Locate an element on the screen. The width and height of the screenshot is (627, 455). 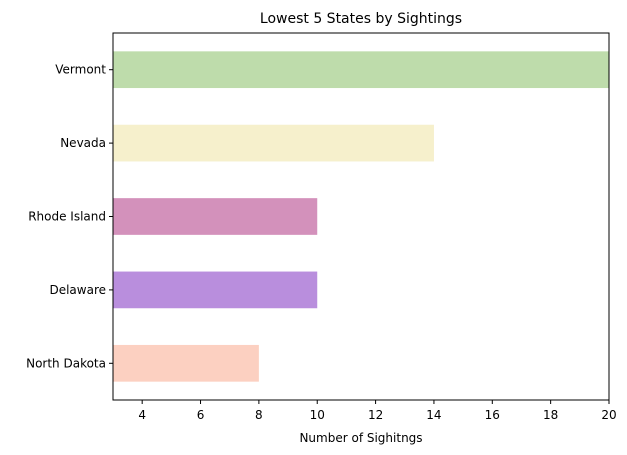
x-tick-label: 12 is located at coordinates (375, 415).